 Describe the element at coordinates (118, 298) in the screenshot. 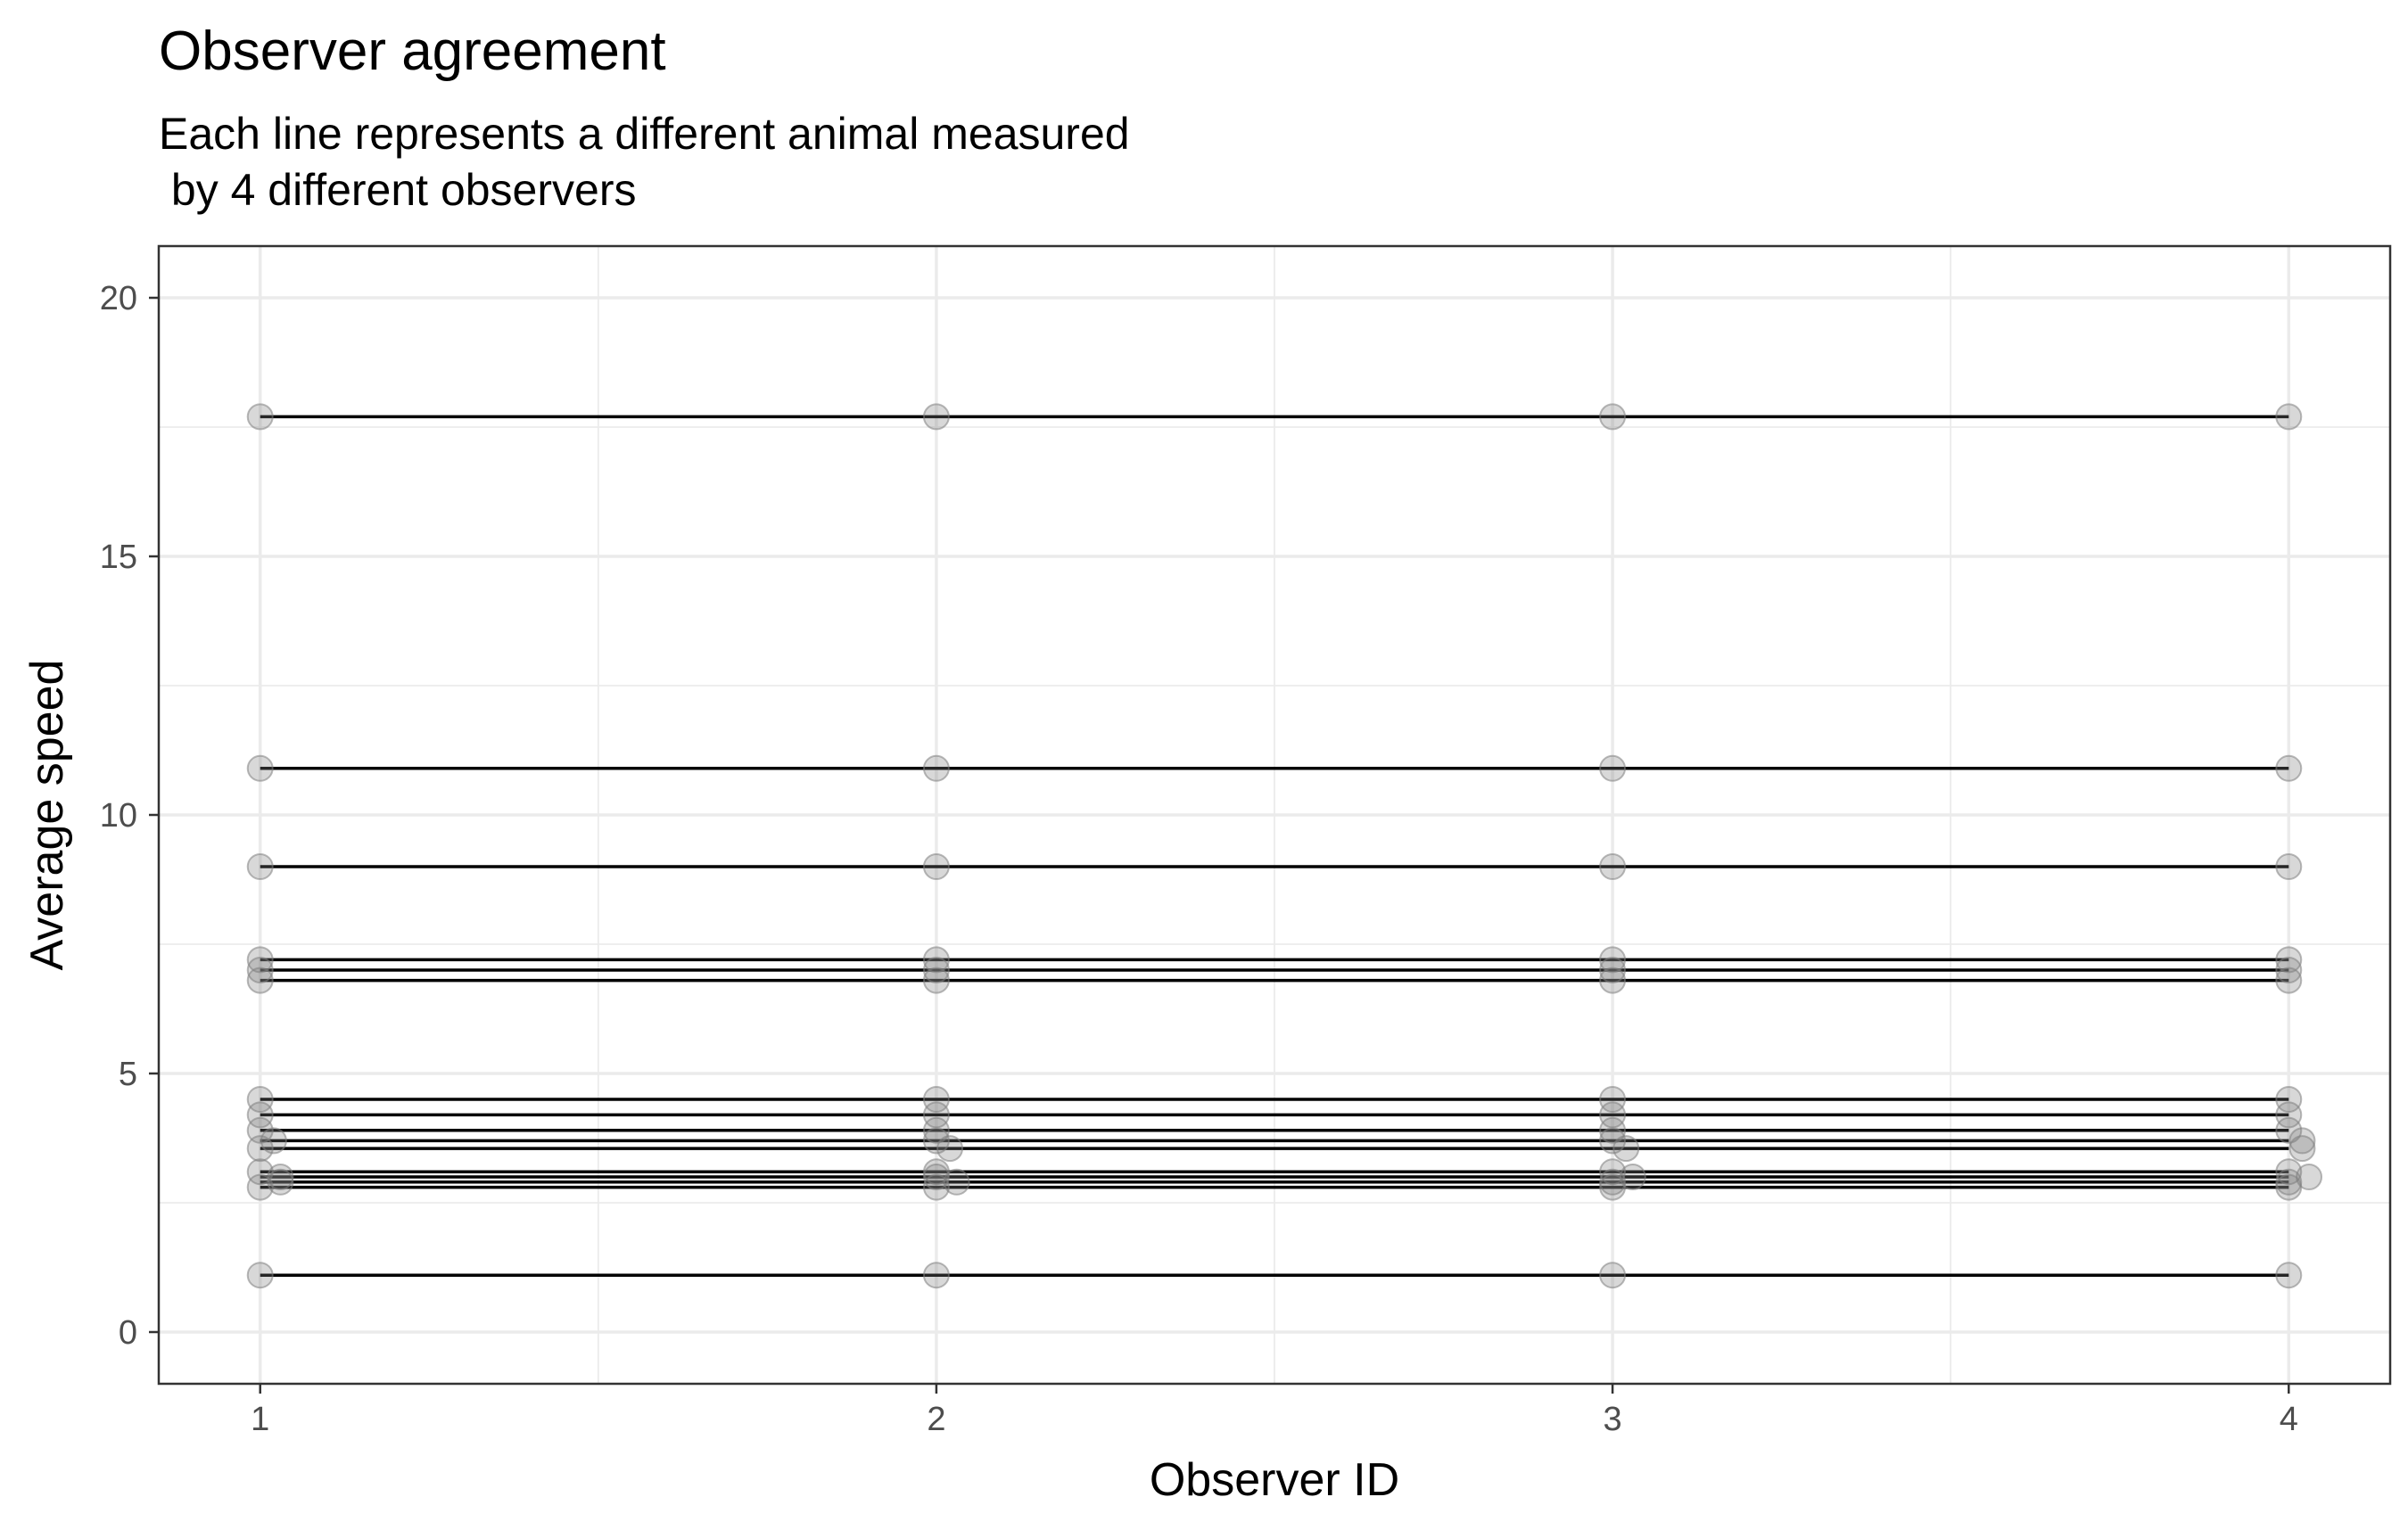

I see `y-tick-label: 20` at that location.